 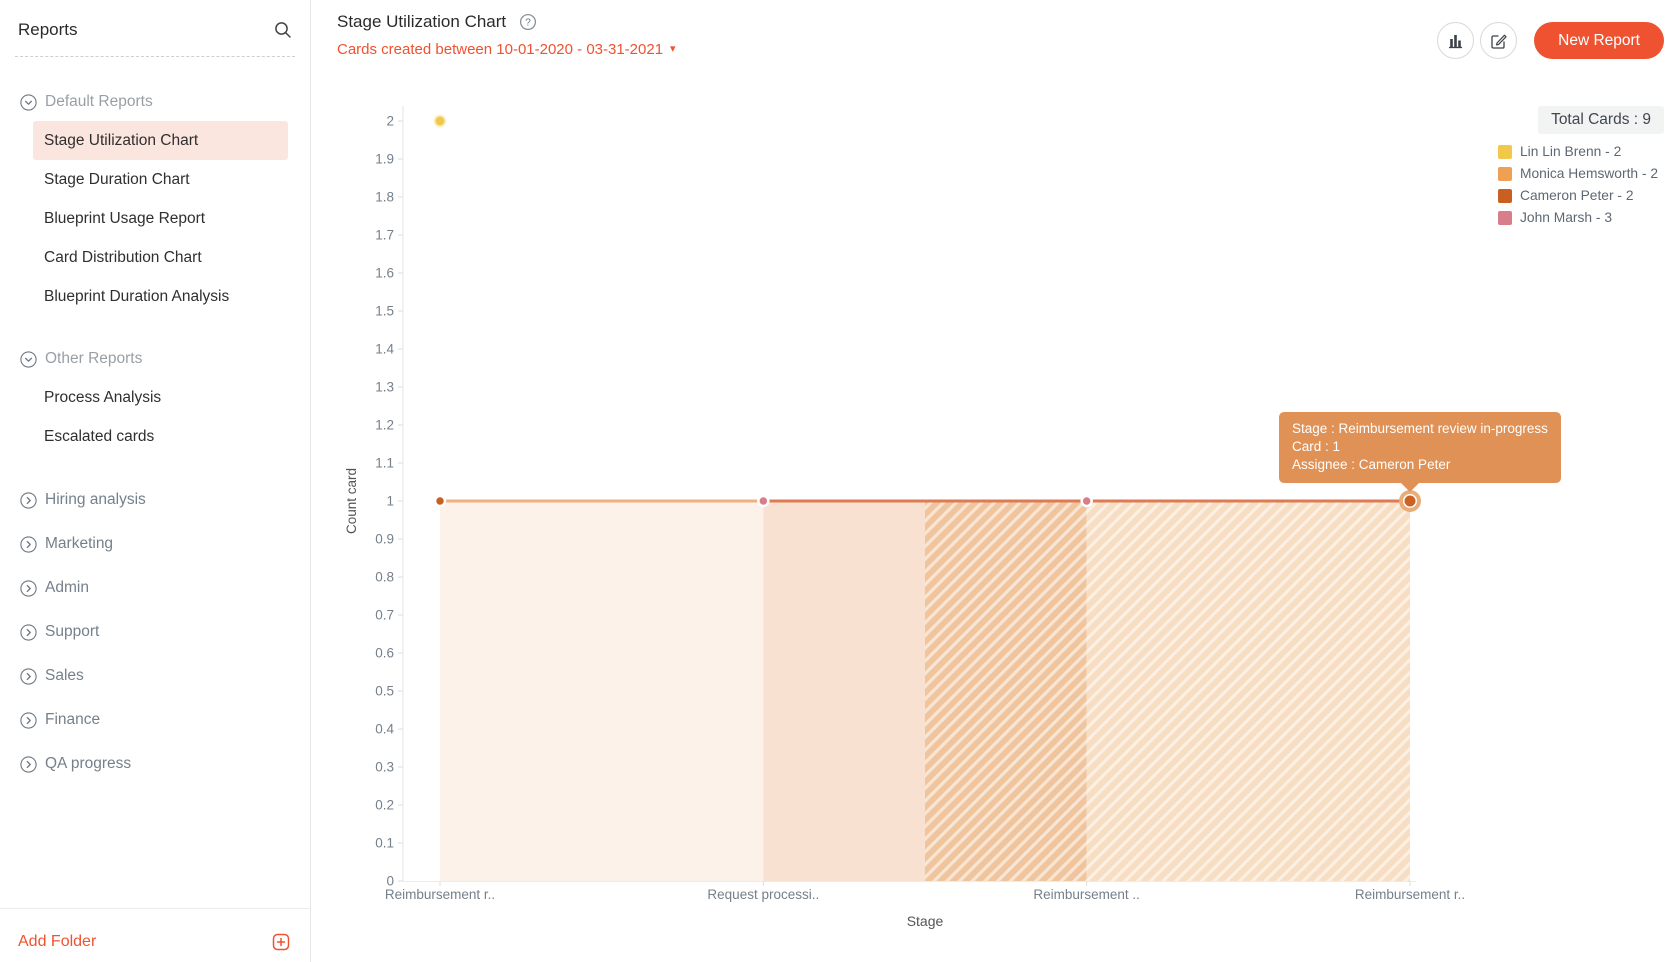 What do you see at coordinates (422, 21) in the screenshot?
I see `page-title: Stage Utilization Chart` at bounding box center [422, 21].